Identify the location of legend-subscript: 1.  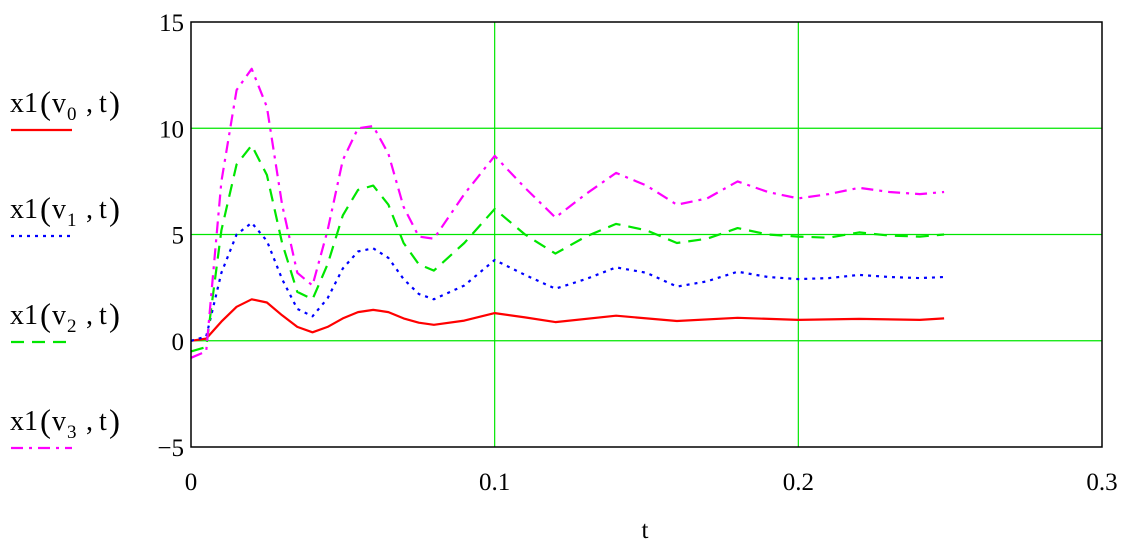
(72, 220).